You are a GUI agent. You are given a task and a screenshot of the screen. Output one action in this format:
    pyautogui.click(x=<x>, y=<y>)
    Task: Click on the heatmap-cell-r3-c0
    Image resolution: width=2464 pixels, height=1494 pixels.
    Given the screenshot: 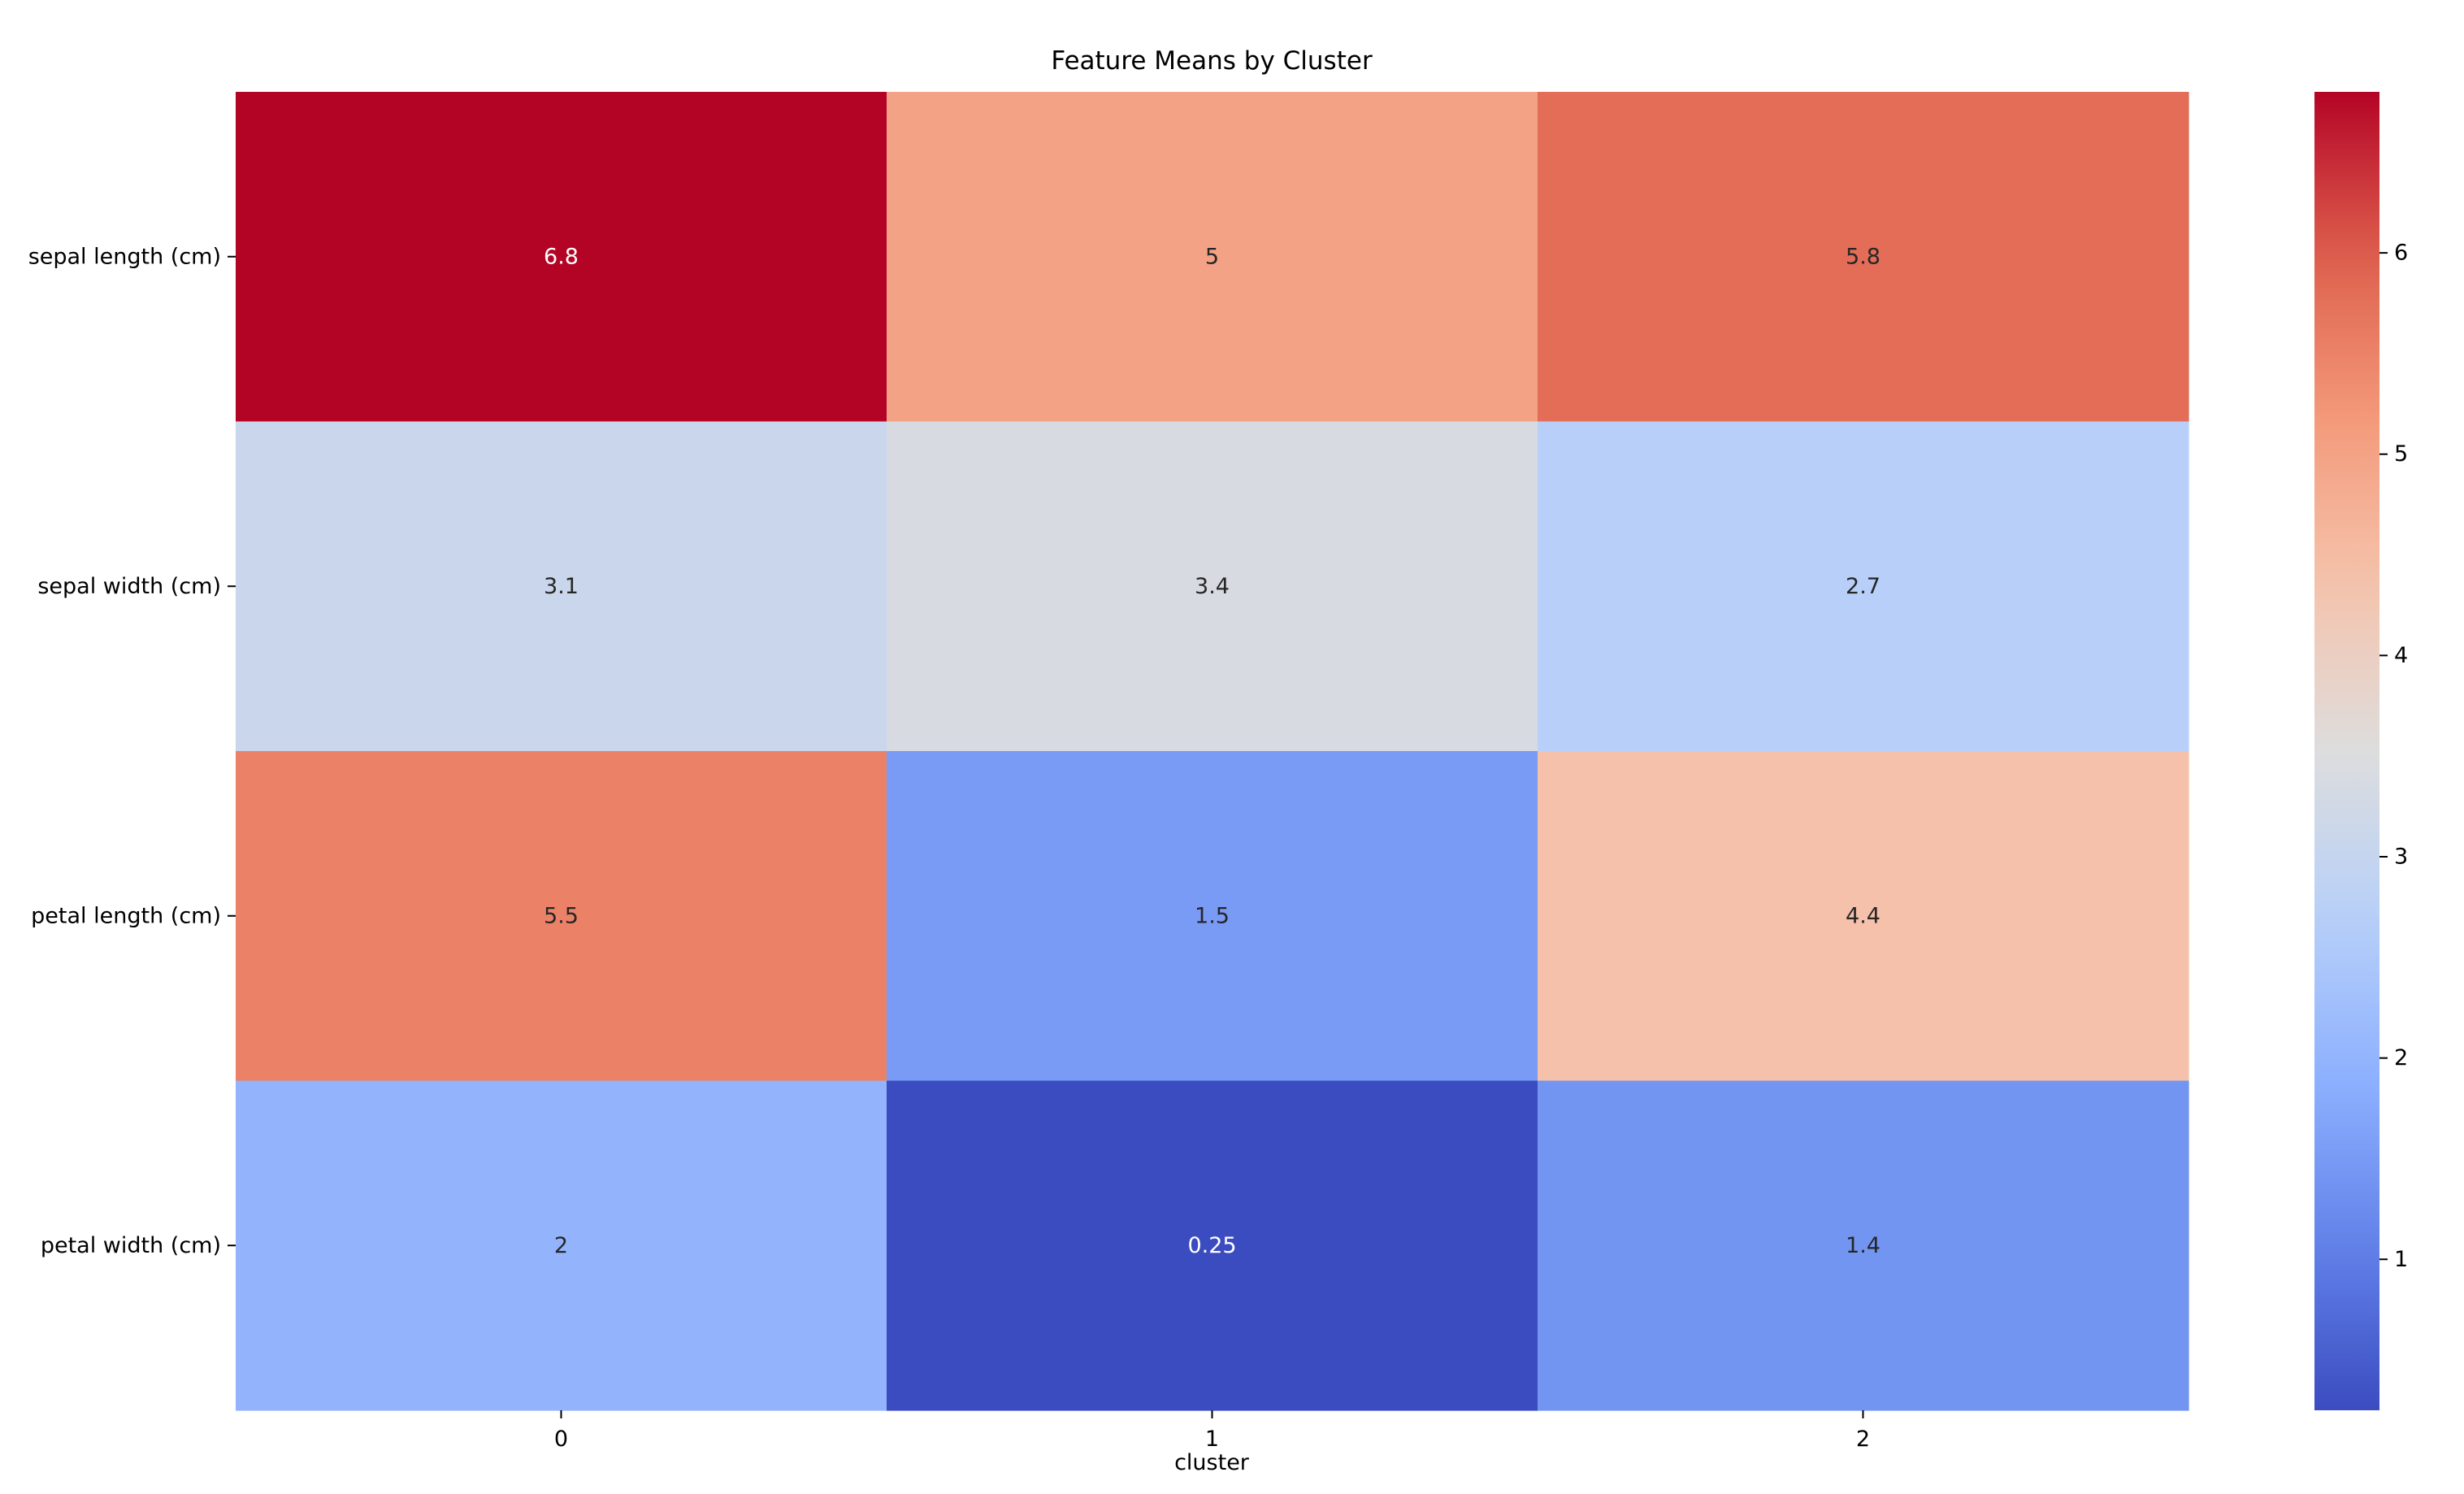 What is the action you would take?
    pyautogui.click(x=562, y=1245)
    